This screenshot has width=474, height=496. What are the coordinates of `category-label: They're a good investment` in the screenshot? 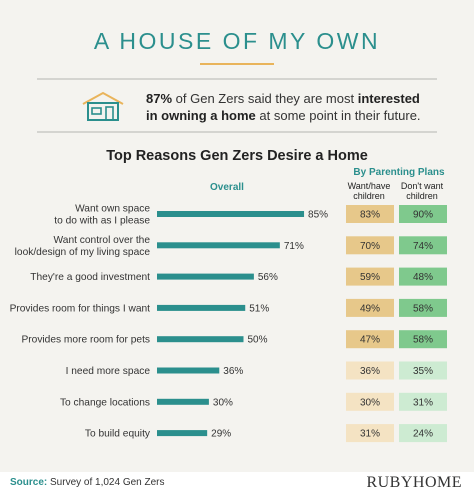 It's located at (90, 277).